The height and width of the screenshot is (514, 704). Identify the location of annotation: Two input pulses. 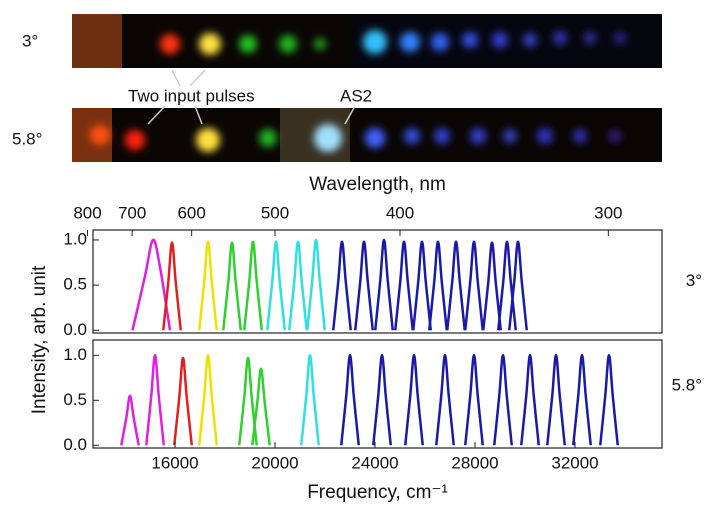
(191, 95).